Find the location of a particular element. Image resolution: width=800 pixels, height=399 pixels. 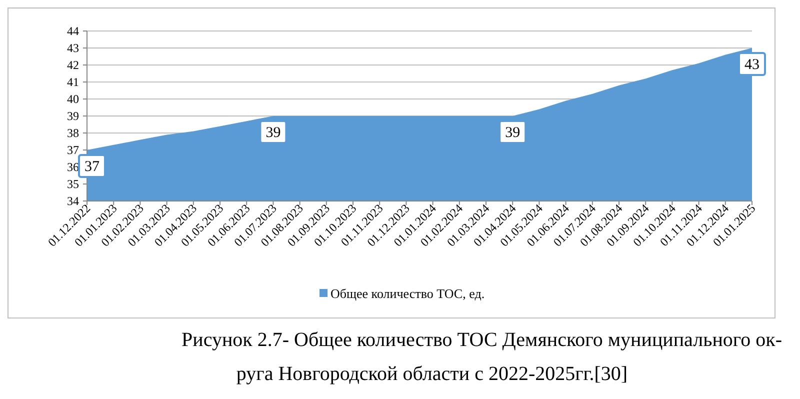

data-label: 37 is located at coordinates (92, 167).